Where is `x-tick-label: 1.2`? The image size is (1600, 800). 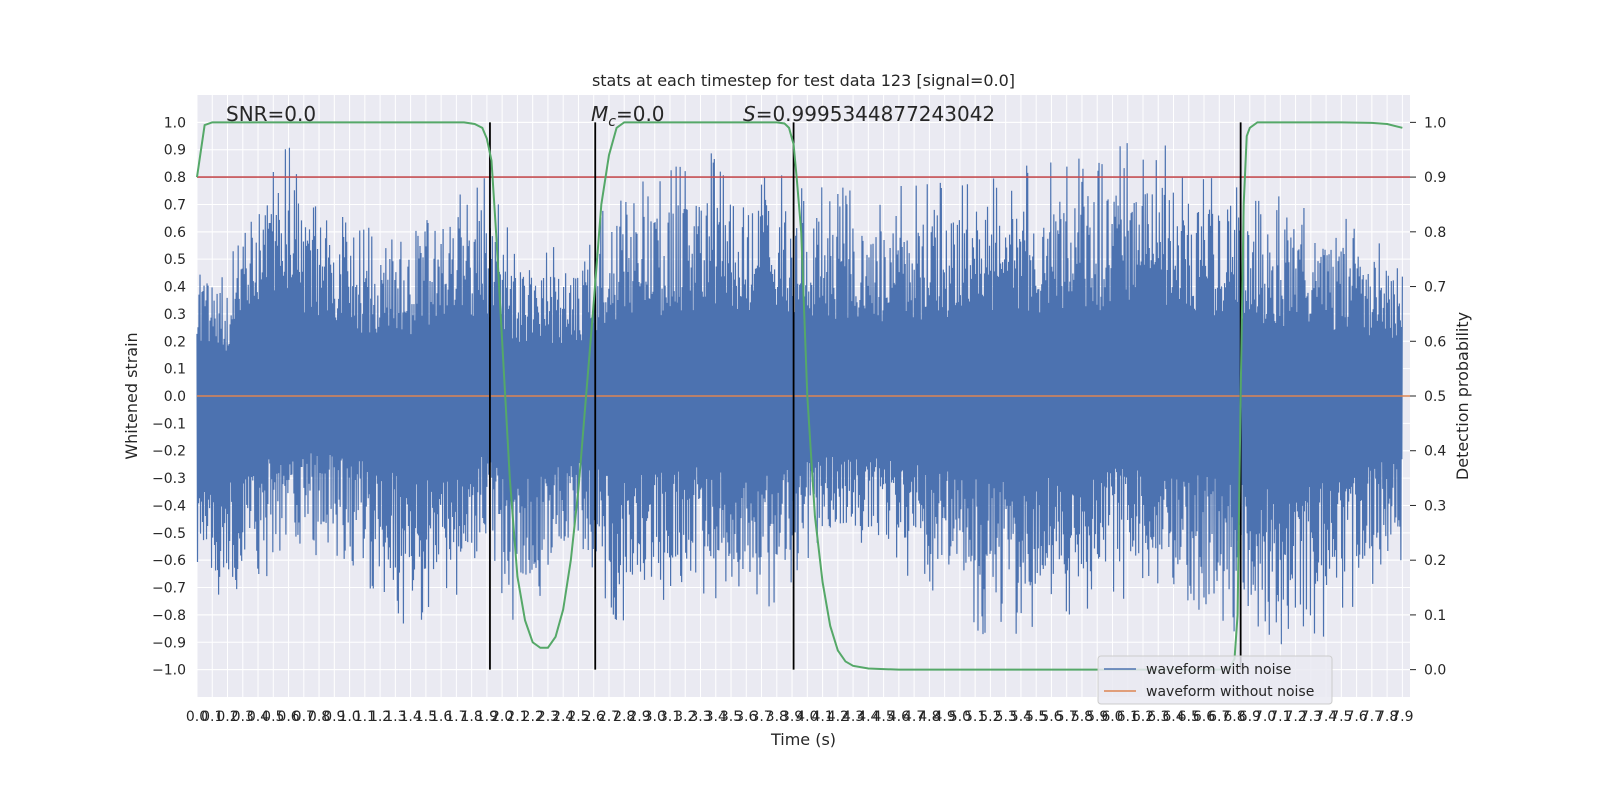
x-tick-label: 1.2 is located at coordinates (380, 717).